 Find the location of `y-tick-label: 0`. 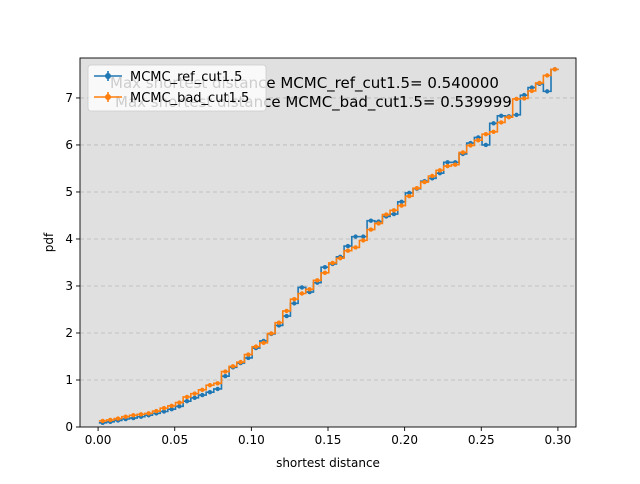

y-tick-label: 0 is located at coordinates (69, 427).